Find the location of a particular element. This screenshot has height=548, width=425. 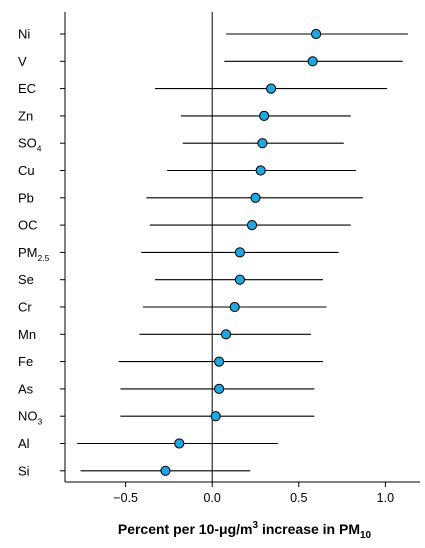

category-label: Fe is located at coordinates (25, 361).